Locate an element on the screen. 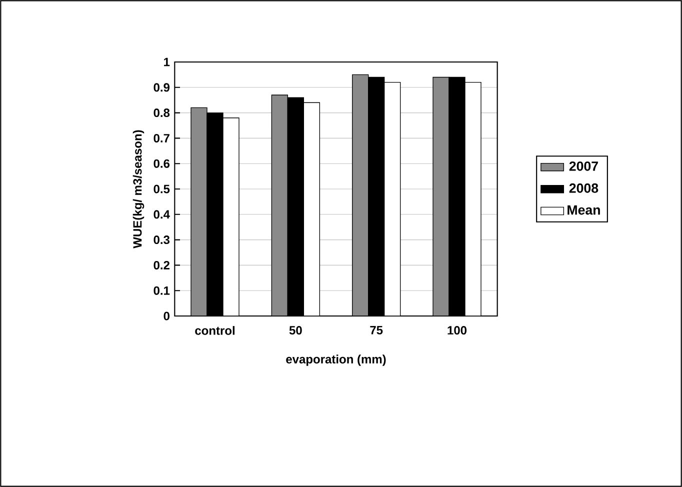 The image size is (682, 487). x-tick-label: 100 is located at coordinates (457, 330).